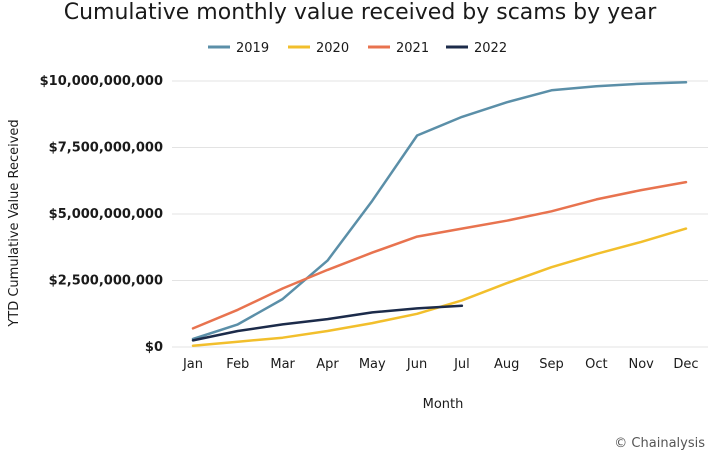 The width and height of the screenshot is (711, 457). I want to click on x-tick-label: Oct, so click(596, 364).